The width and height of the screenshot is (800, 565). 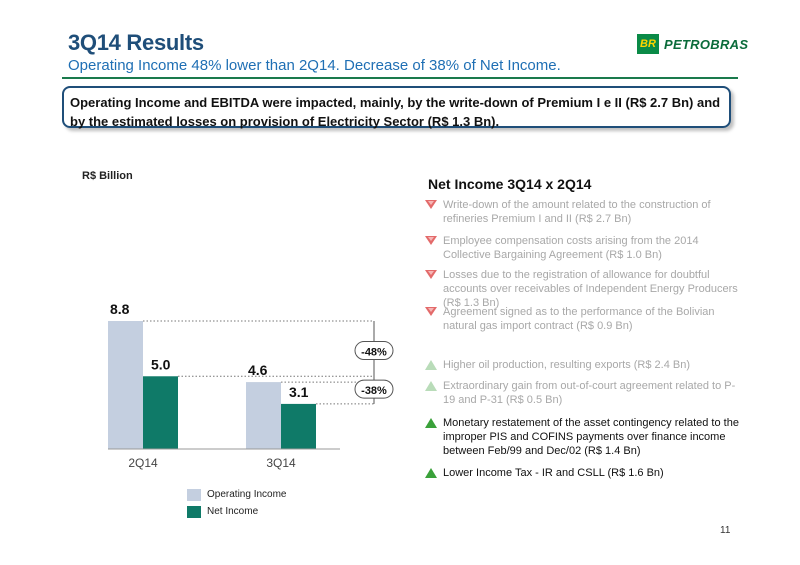 I want to click on income-bar-chart: 8.8 4.6 5.0 3.1 2Q14 3Q14 -48% -38%, so click(x=251, y=385).